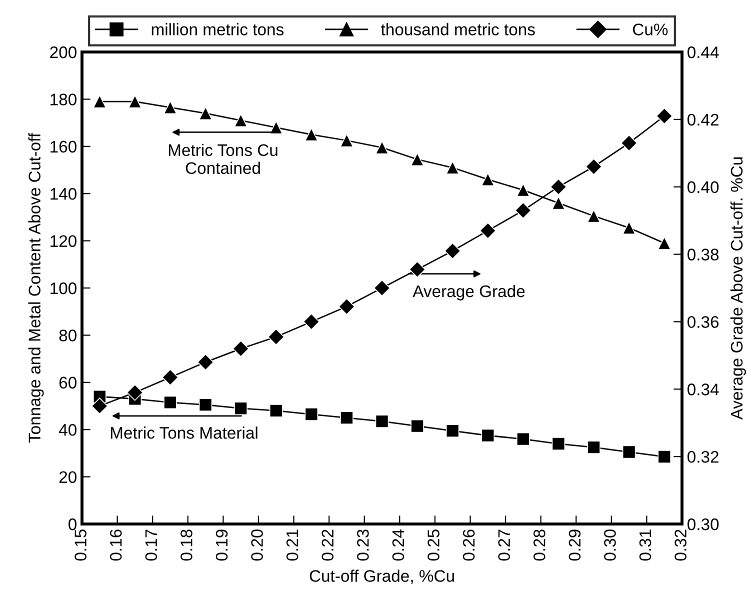  Describe the element at coordinates (328, 545) in the screenshot. I see `x-tick-label: 0.22` at that location.